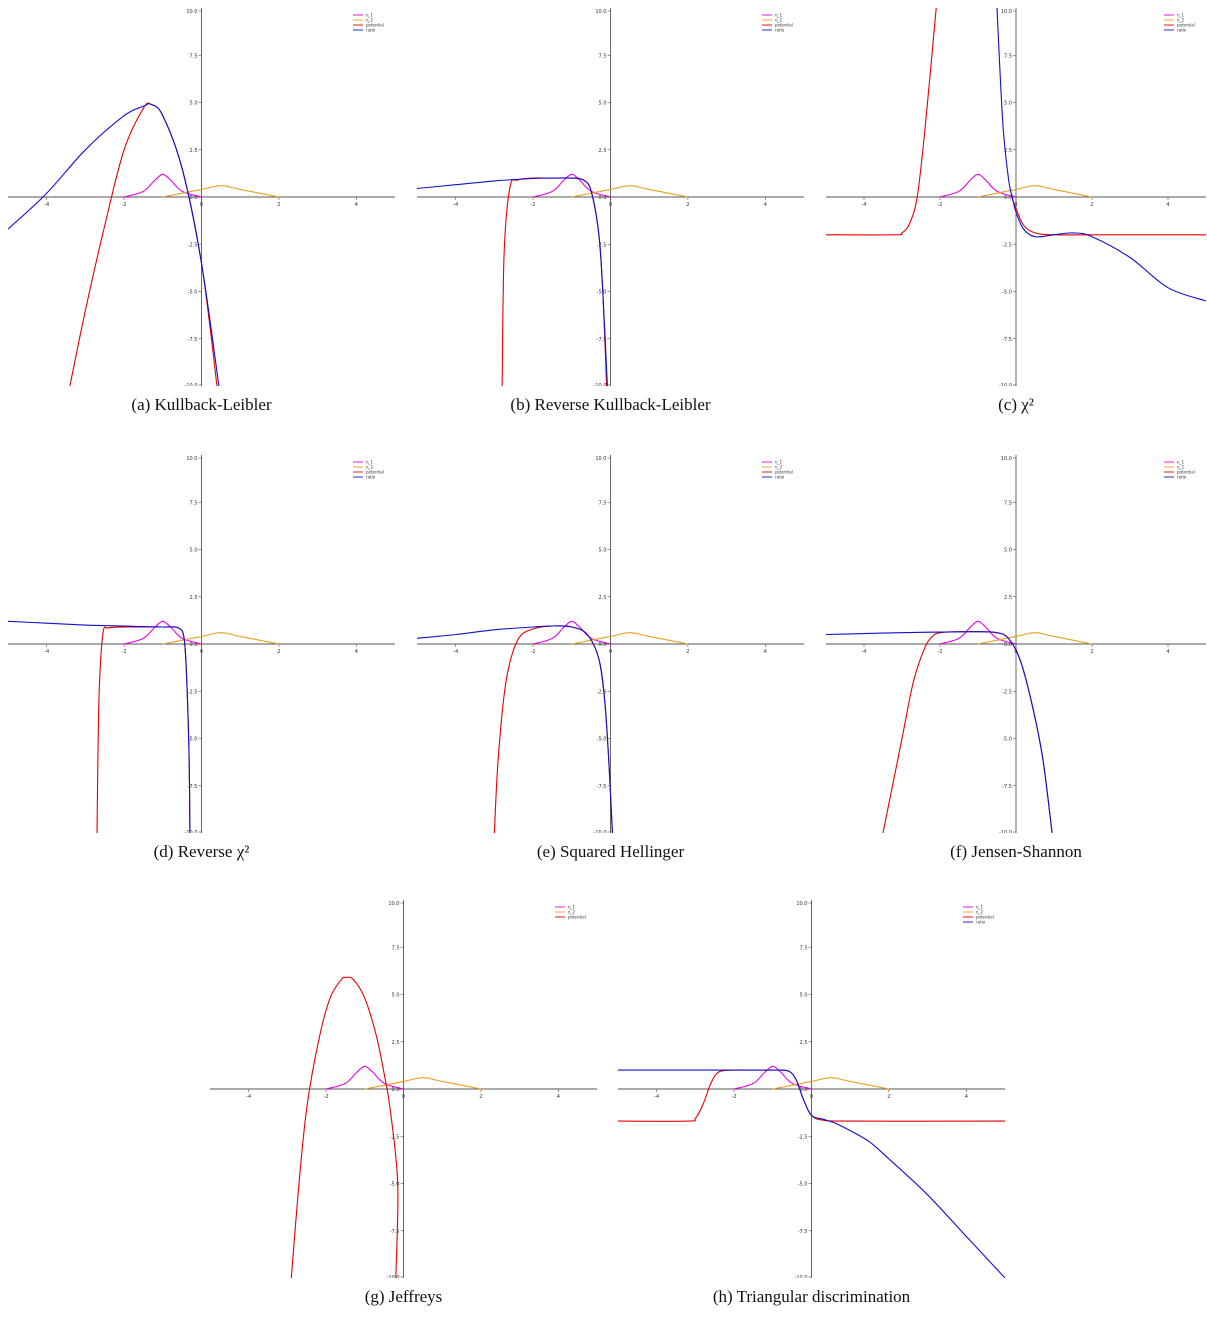  What do you see at coordinates (201, 404) in the screenshot?
I see `subplot-caption: (a) Kullback-Leibler` at bounding box center [201, 404].